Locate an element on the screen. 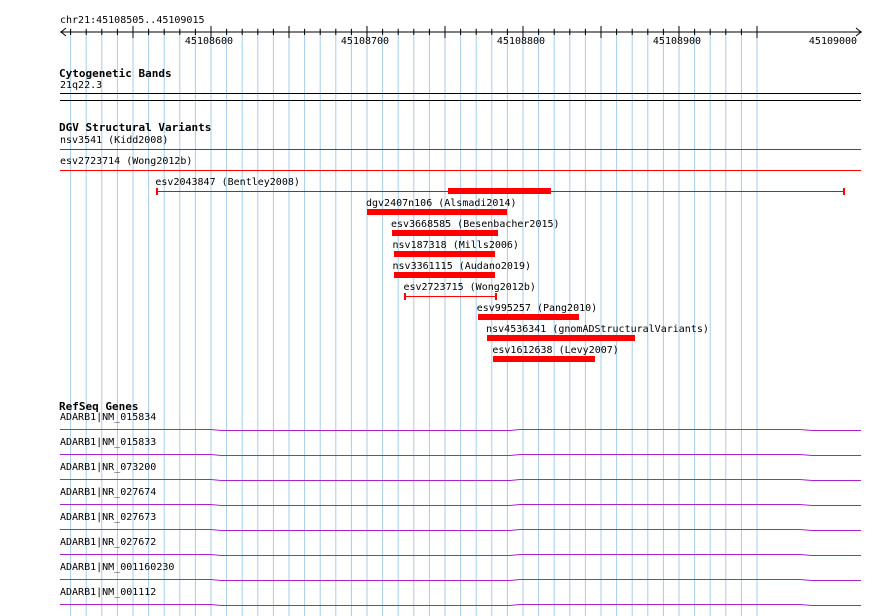 Image resolution: width=890 pixels, height=616 pixels. ruler-left-arrow-icon is located at coordinates (63, 32).